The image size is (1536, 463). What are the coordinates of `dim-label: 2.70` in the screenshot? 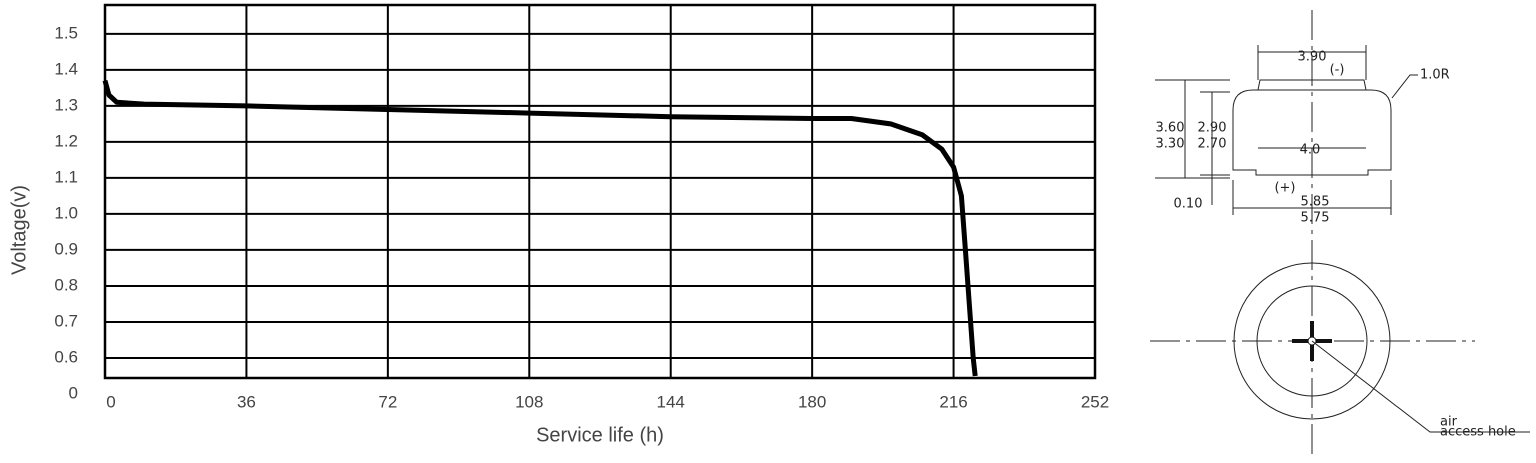 It's located at (1212, 144).